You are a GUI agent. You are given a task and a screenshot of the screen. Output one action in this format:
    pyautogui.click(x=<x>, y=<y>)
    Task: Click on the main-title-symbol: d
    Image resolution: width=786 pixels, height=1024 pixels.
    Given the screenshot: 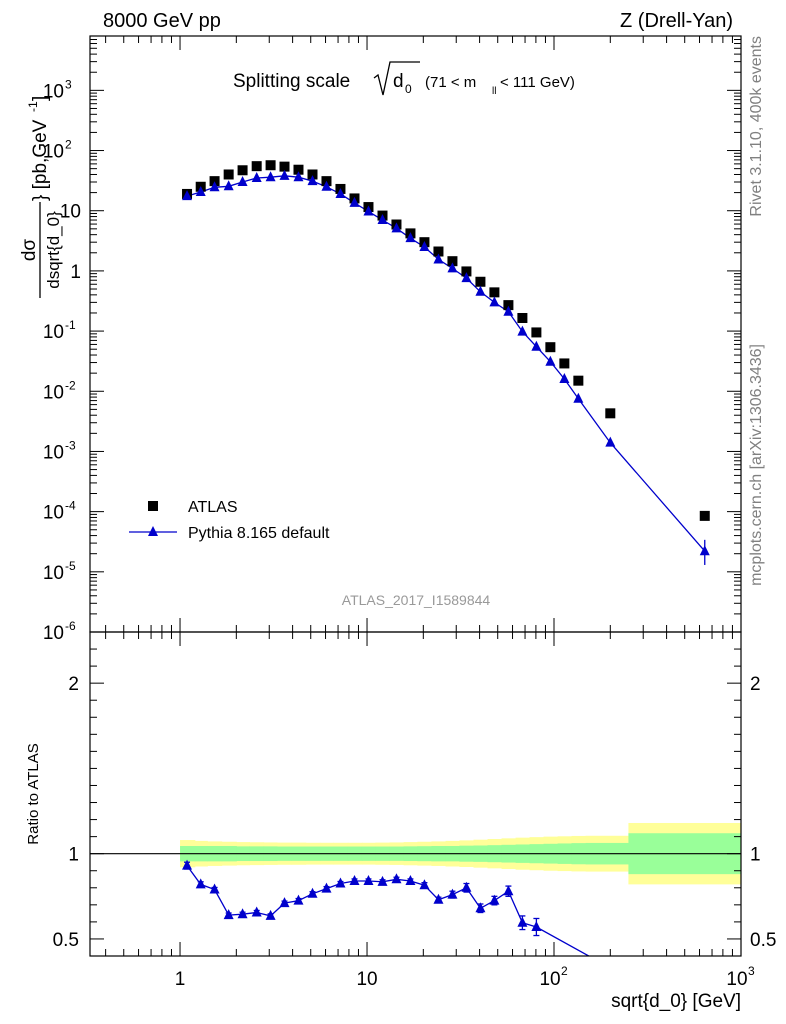 What is the action you would take?
    pyautogui.click(x=398, y=81)
    